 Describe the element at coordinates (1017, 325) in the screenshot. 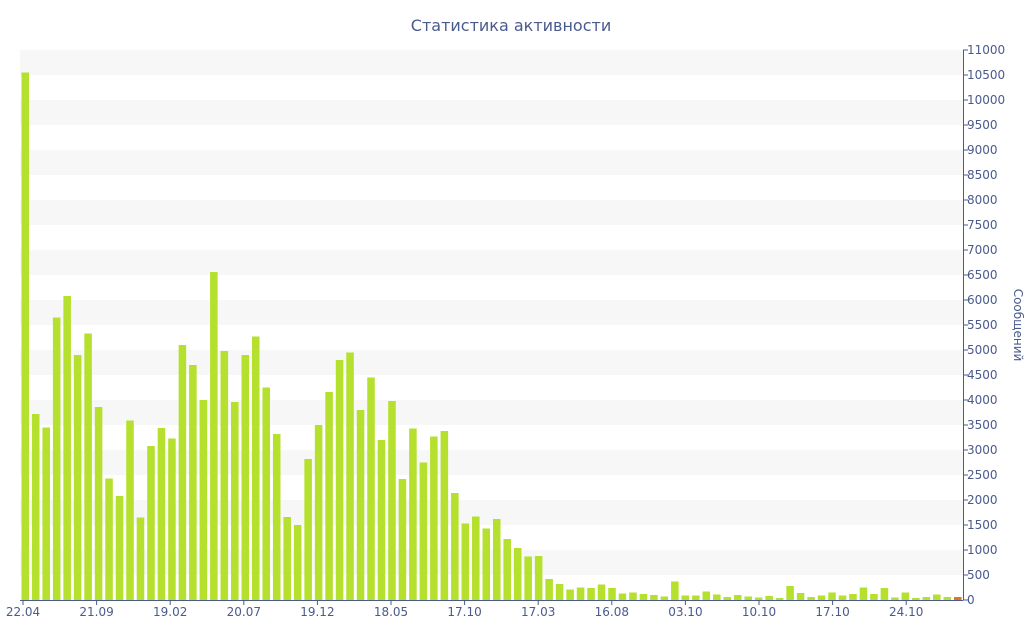

I see `y-axis-label: Сообщений` at that location.